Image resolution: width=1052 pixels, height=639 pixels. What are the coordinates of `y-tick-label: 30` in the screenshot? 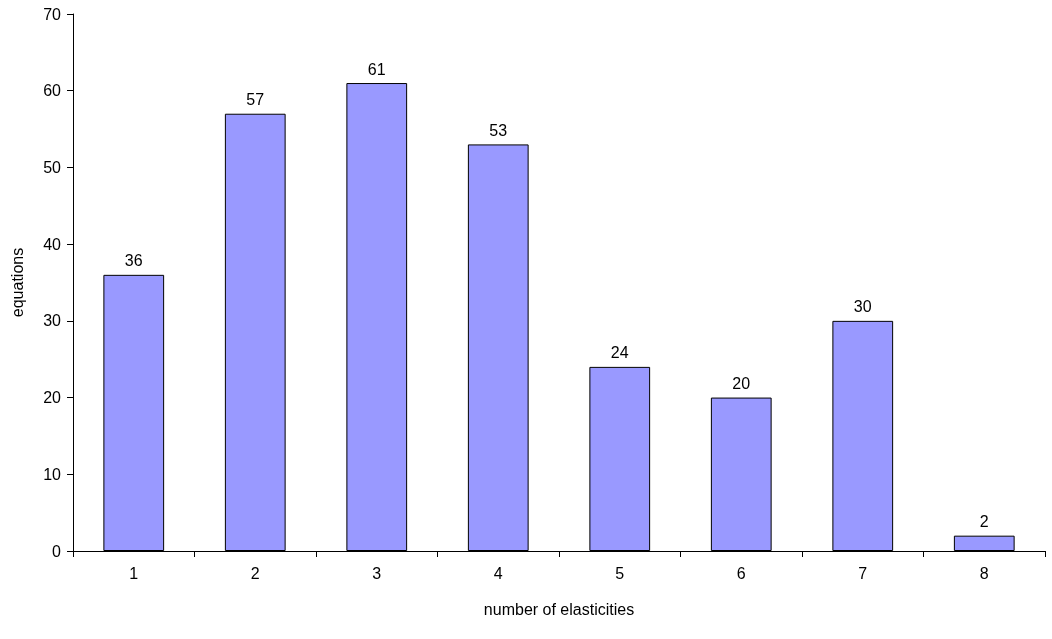 It's located at (52, 321).